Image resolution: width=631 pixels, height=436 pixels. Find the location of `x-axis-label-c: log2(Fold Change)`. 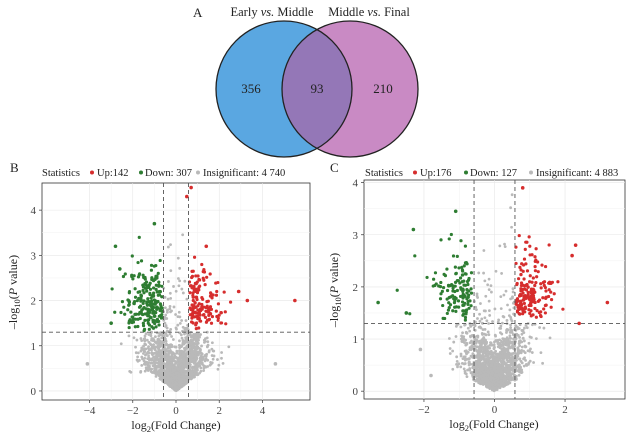

x-axis-label-c: log2(Fold Change) is located at coordinates (493, 425).